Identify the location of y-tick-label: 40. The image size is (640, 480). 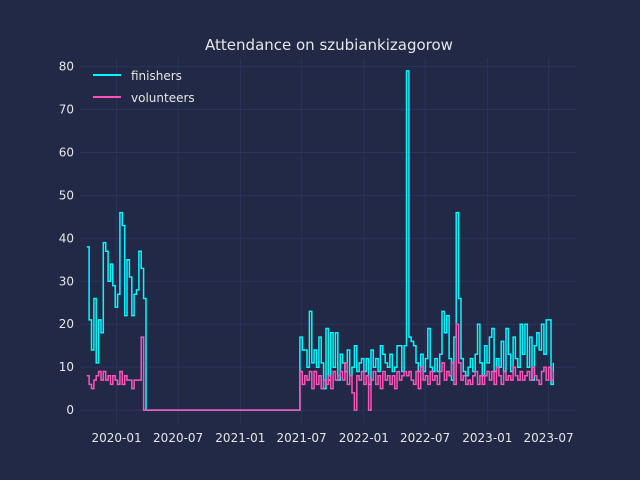
(66, 238).